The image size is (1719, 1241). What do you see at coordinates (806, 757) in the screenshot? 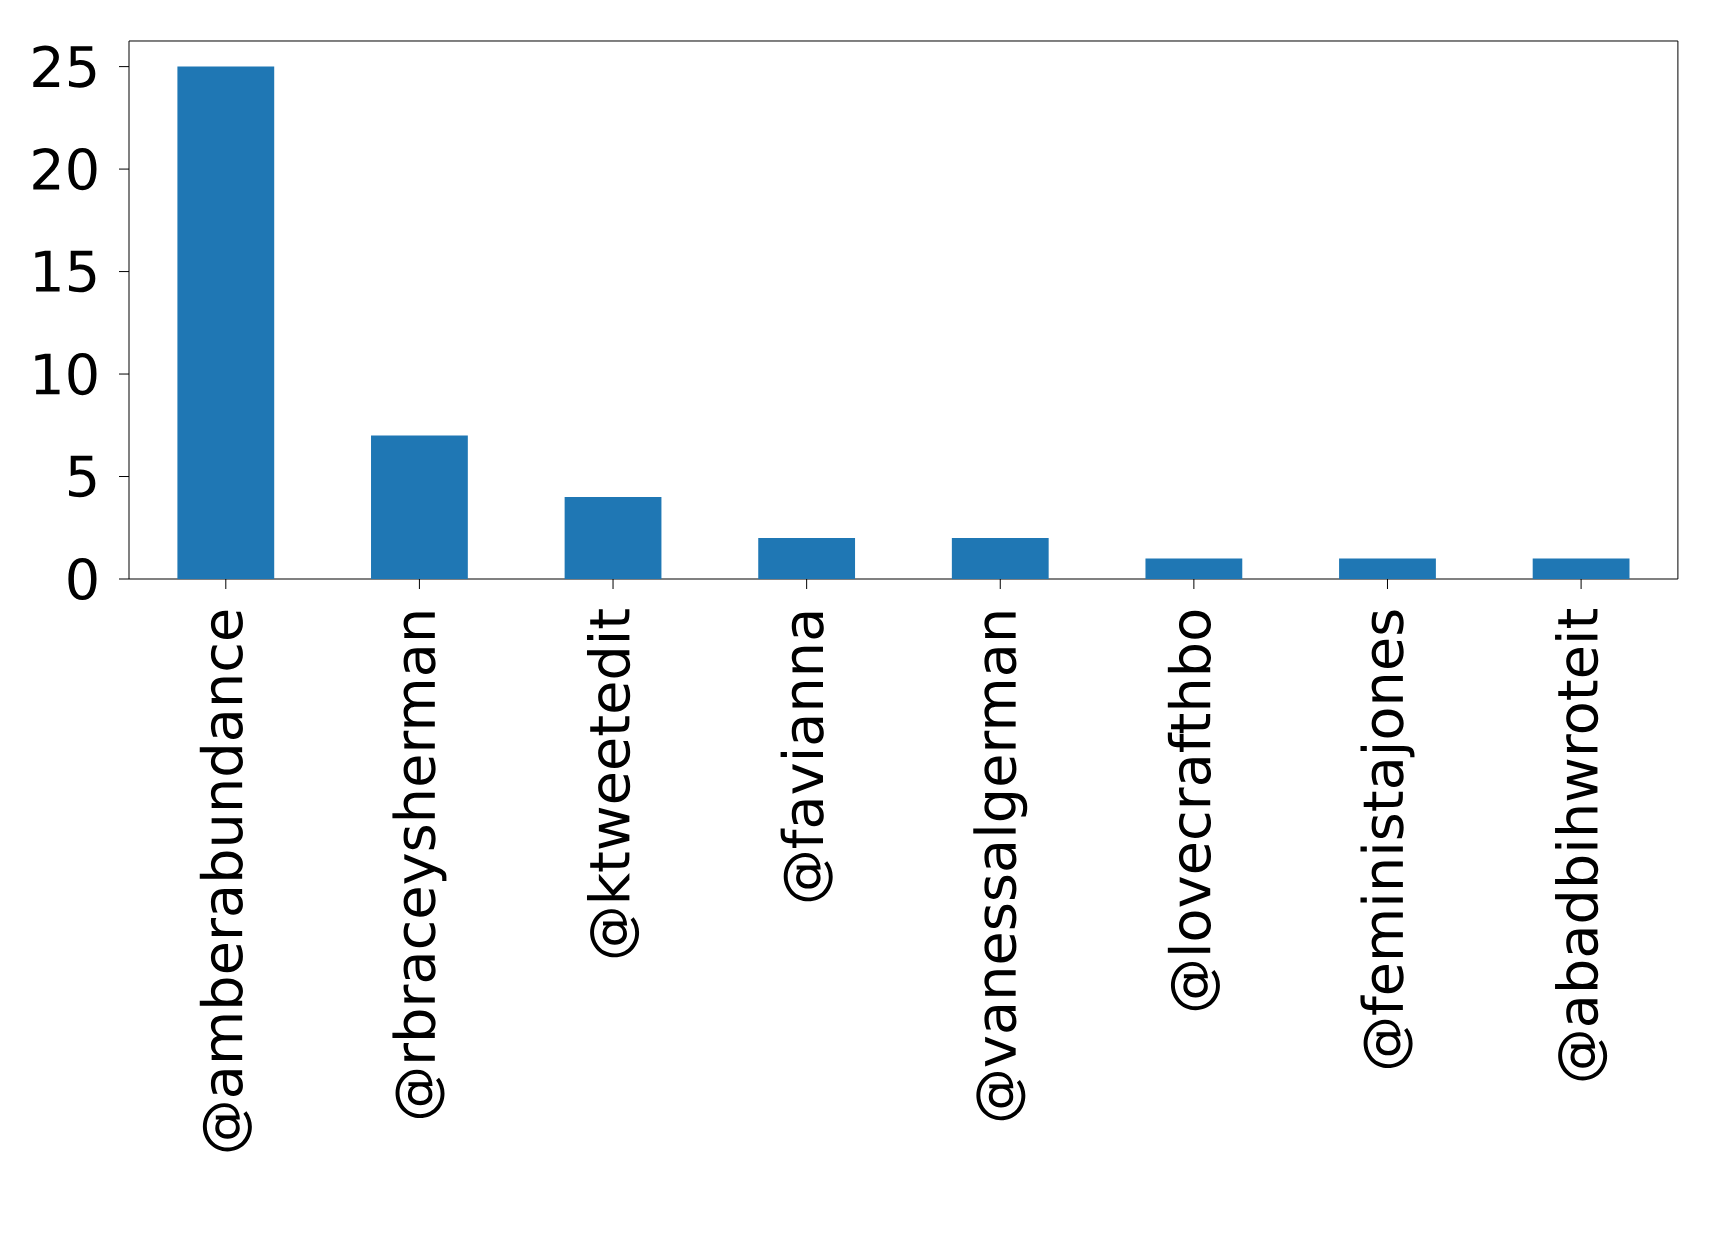
I see `x-tick-label: @favianna` at bounding box center [806, 757].